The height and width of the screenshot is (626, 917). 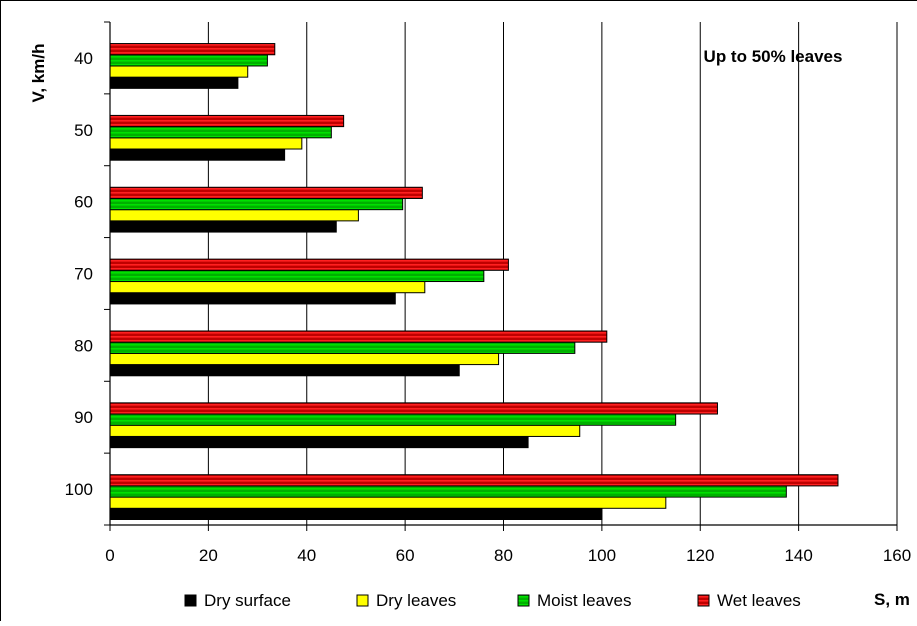 I want to click on legend-swatch-wet-leaves, so click(x=703, y=600).